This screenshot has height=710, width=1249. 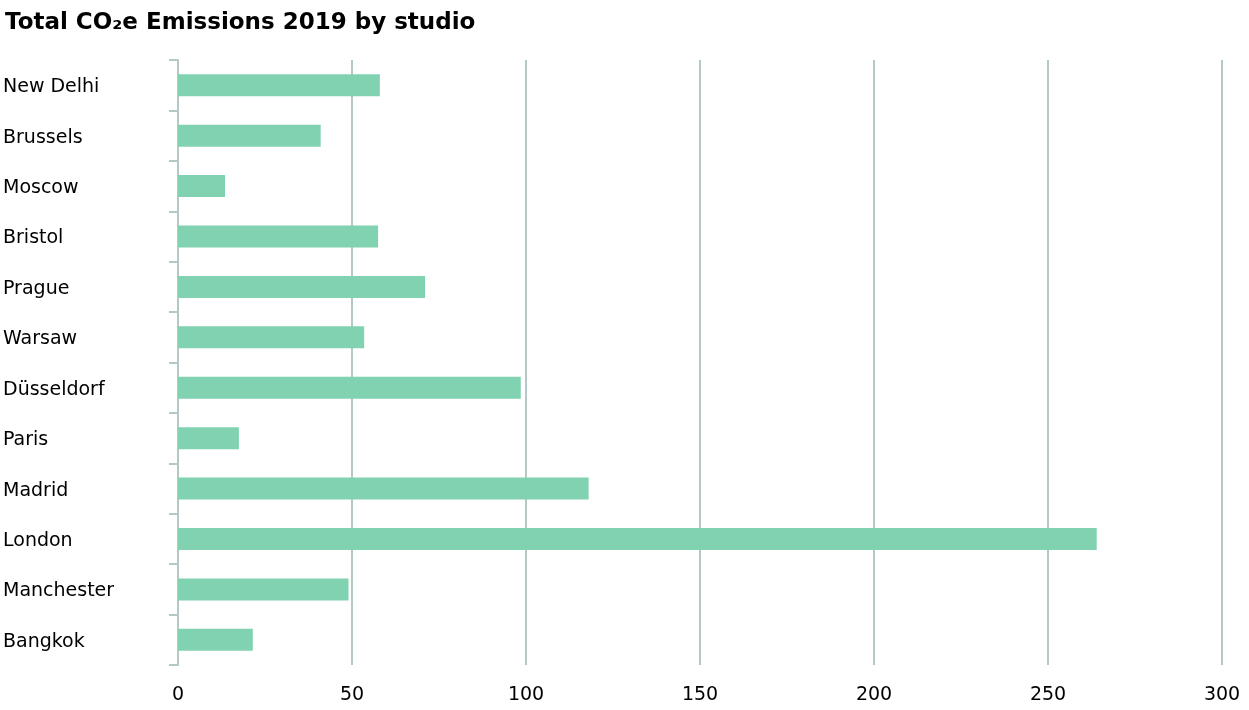 What do you see at coordinates (38, 538) in the screenshot?
I see `y-tick-label: London` at bounding box center [38, 538].